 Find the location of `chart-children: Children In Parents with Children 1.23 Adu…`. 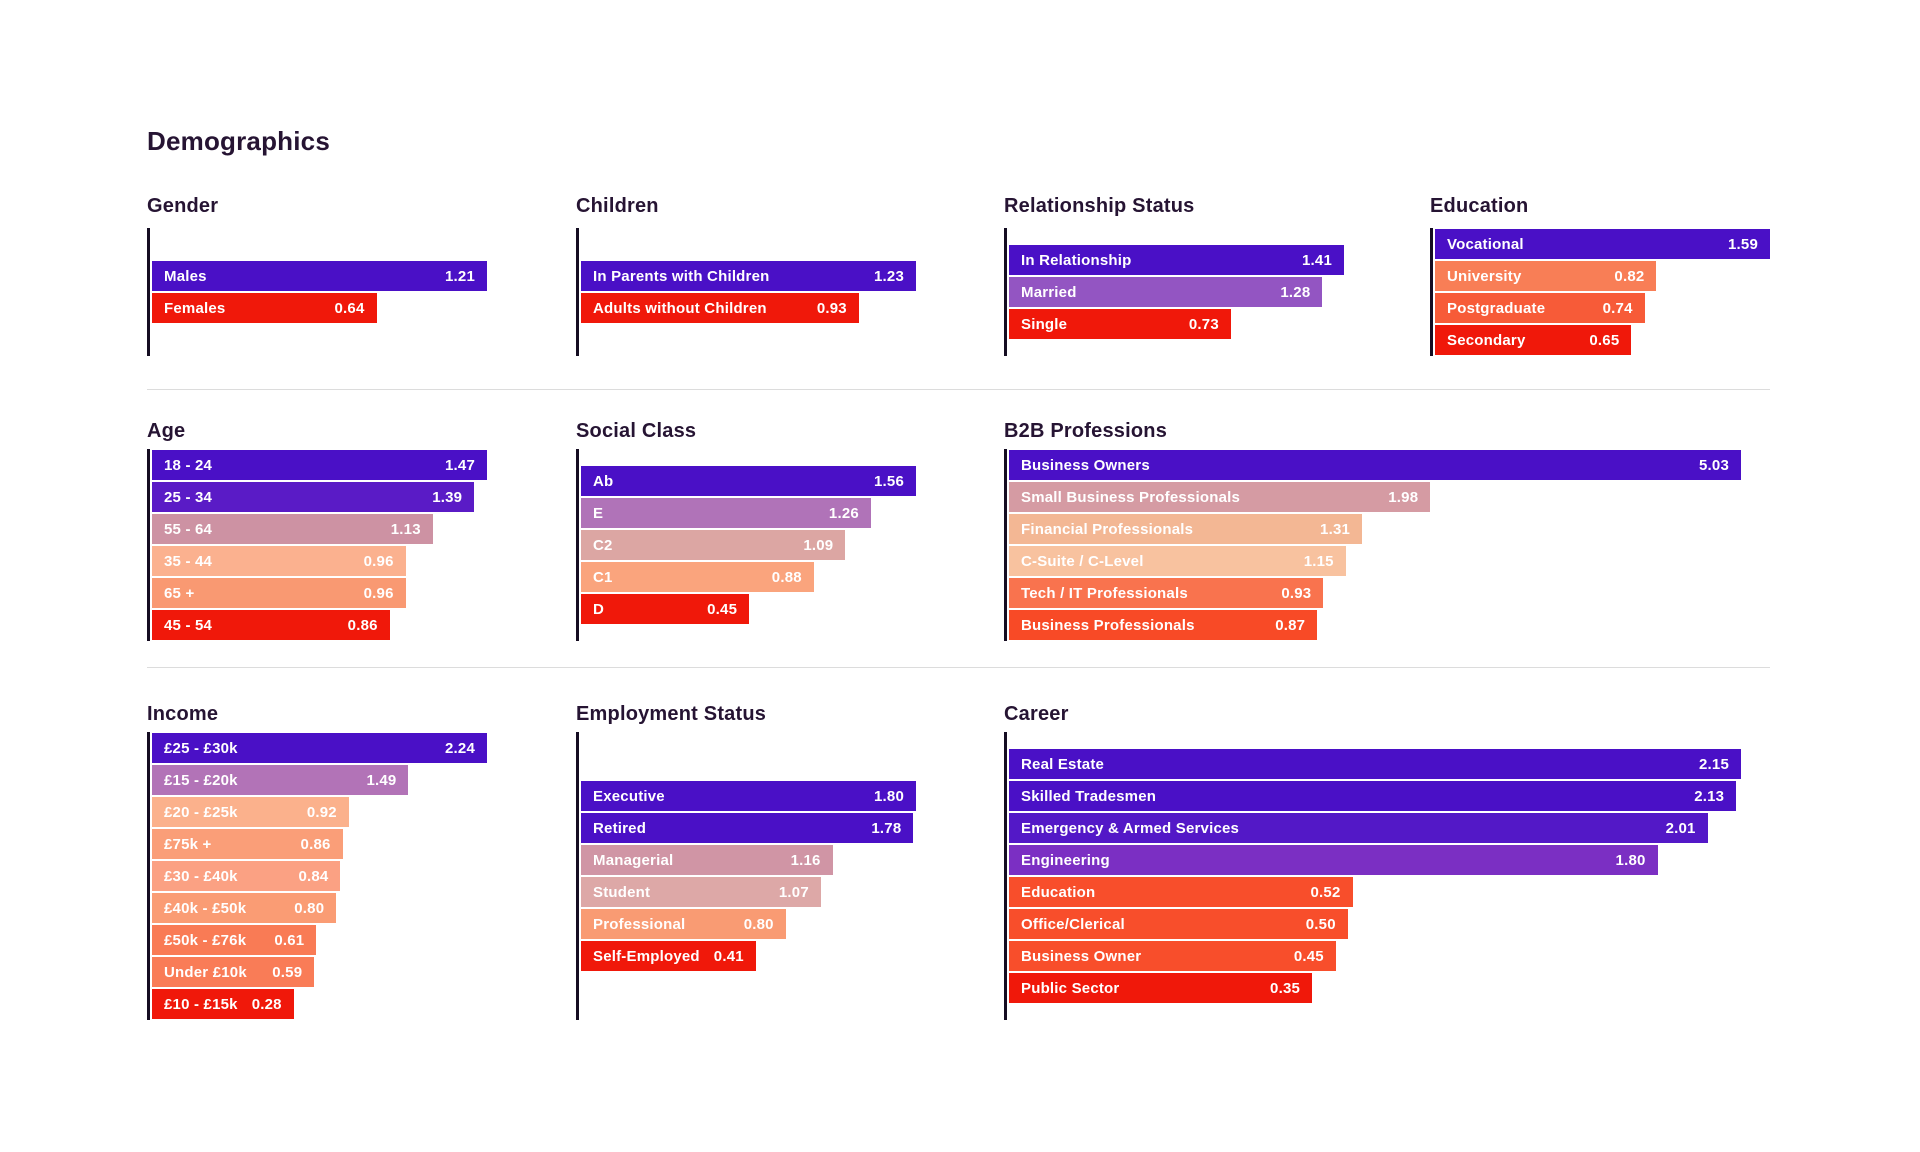

chart-children: Children In Parents with Children 1.23 Adu… is located at coordinates (746, 275).